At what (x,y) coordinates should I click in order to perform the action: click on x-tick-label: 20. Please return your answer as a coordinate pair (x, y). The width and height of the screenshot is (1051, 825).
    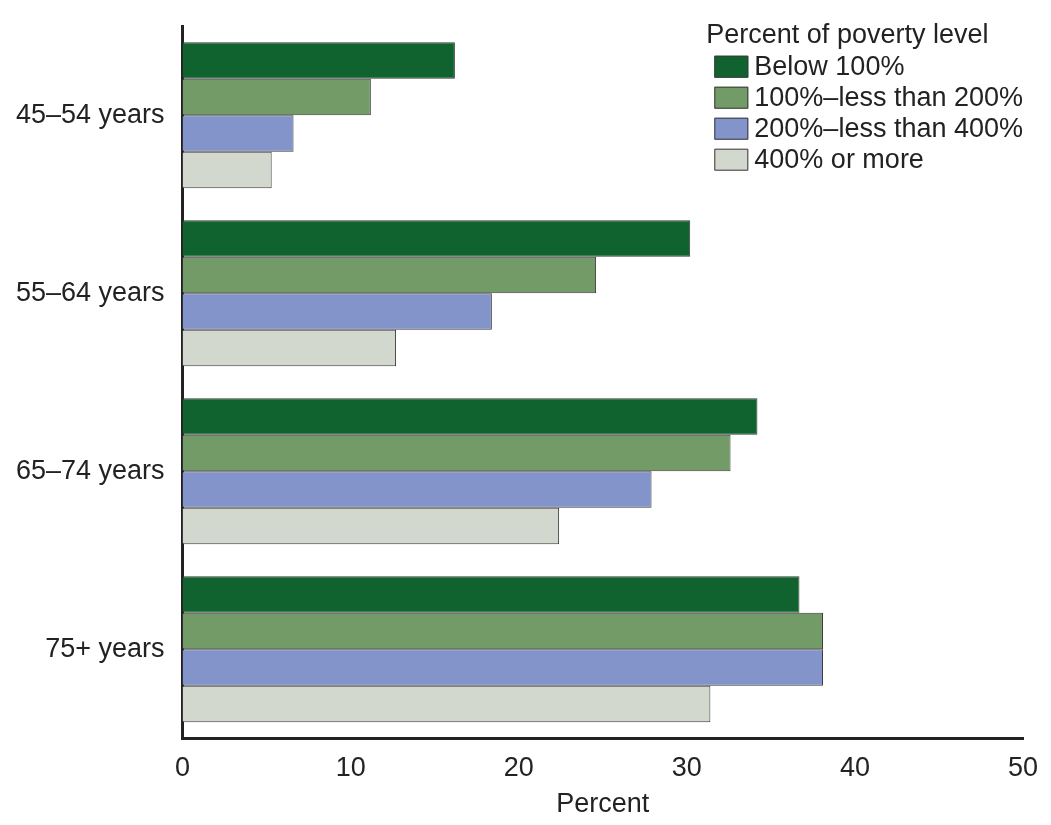
    Looking at the image, I should click on (518, 766).